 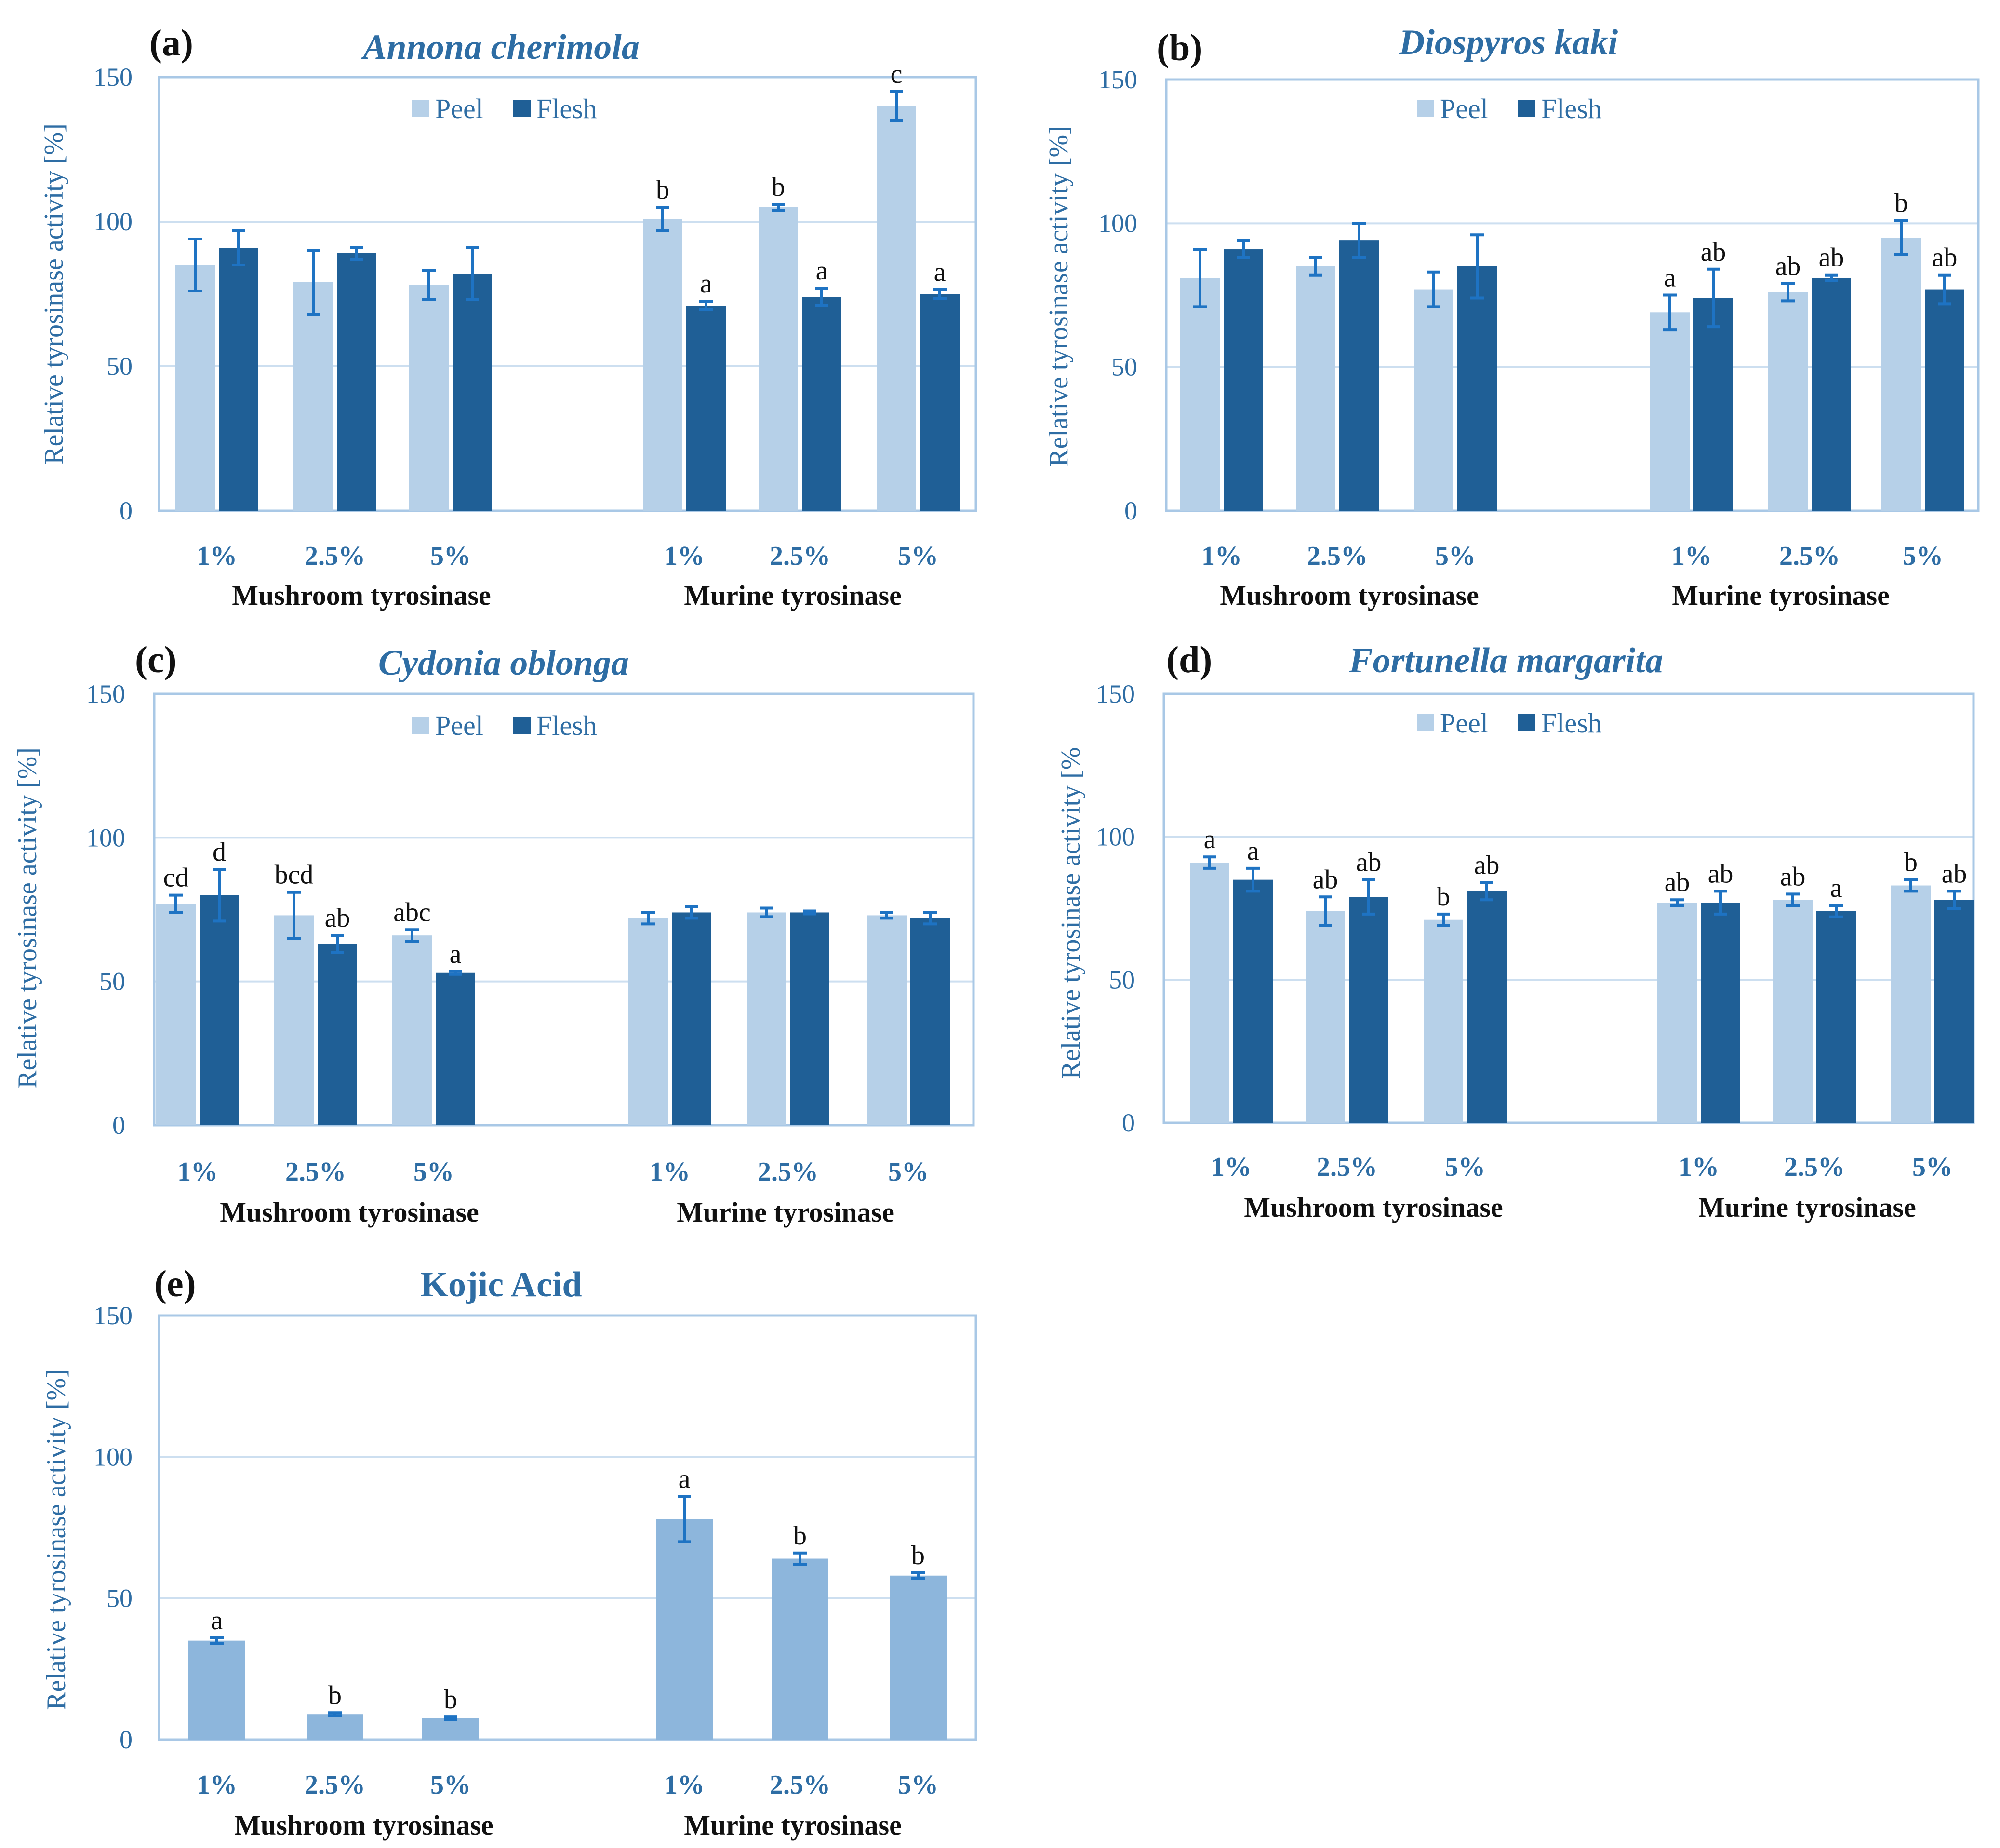 I want to click on panel-title: Annona cherimola, so click(x=501, y=47).